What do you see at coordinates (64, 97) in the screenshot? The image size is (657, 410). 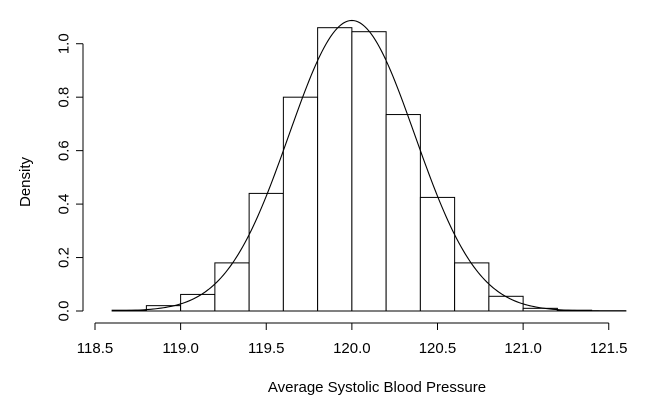 I see `y-tick-label: 0.8` at bounding box center [64, 97].